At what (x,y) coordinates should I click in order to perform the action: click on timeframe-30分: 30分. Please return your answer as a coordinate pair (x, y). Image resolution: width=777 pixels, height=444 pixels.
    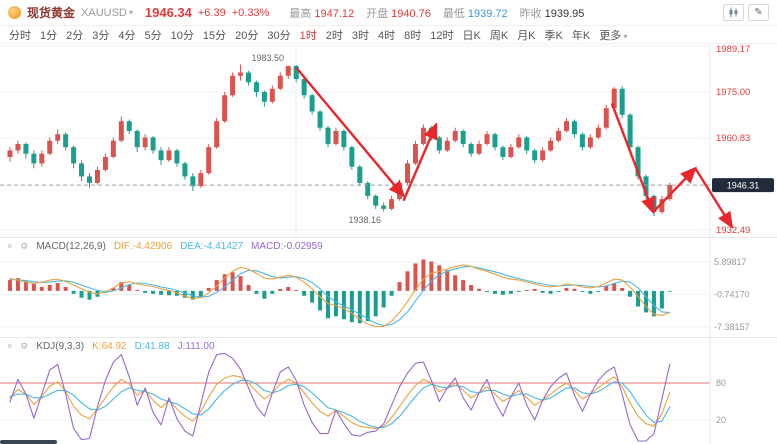
    Looking at the image, I should click on (279, 35).